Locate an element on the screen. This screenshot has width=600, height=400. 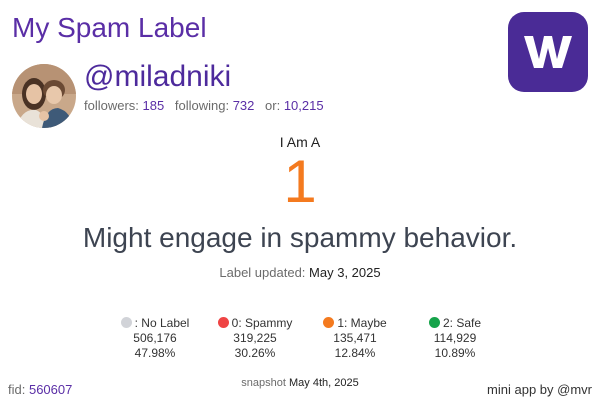
legend-label: 0: Spammy is located at coordinates (262, 323).